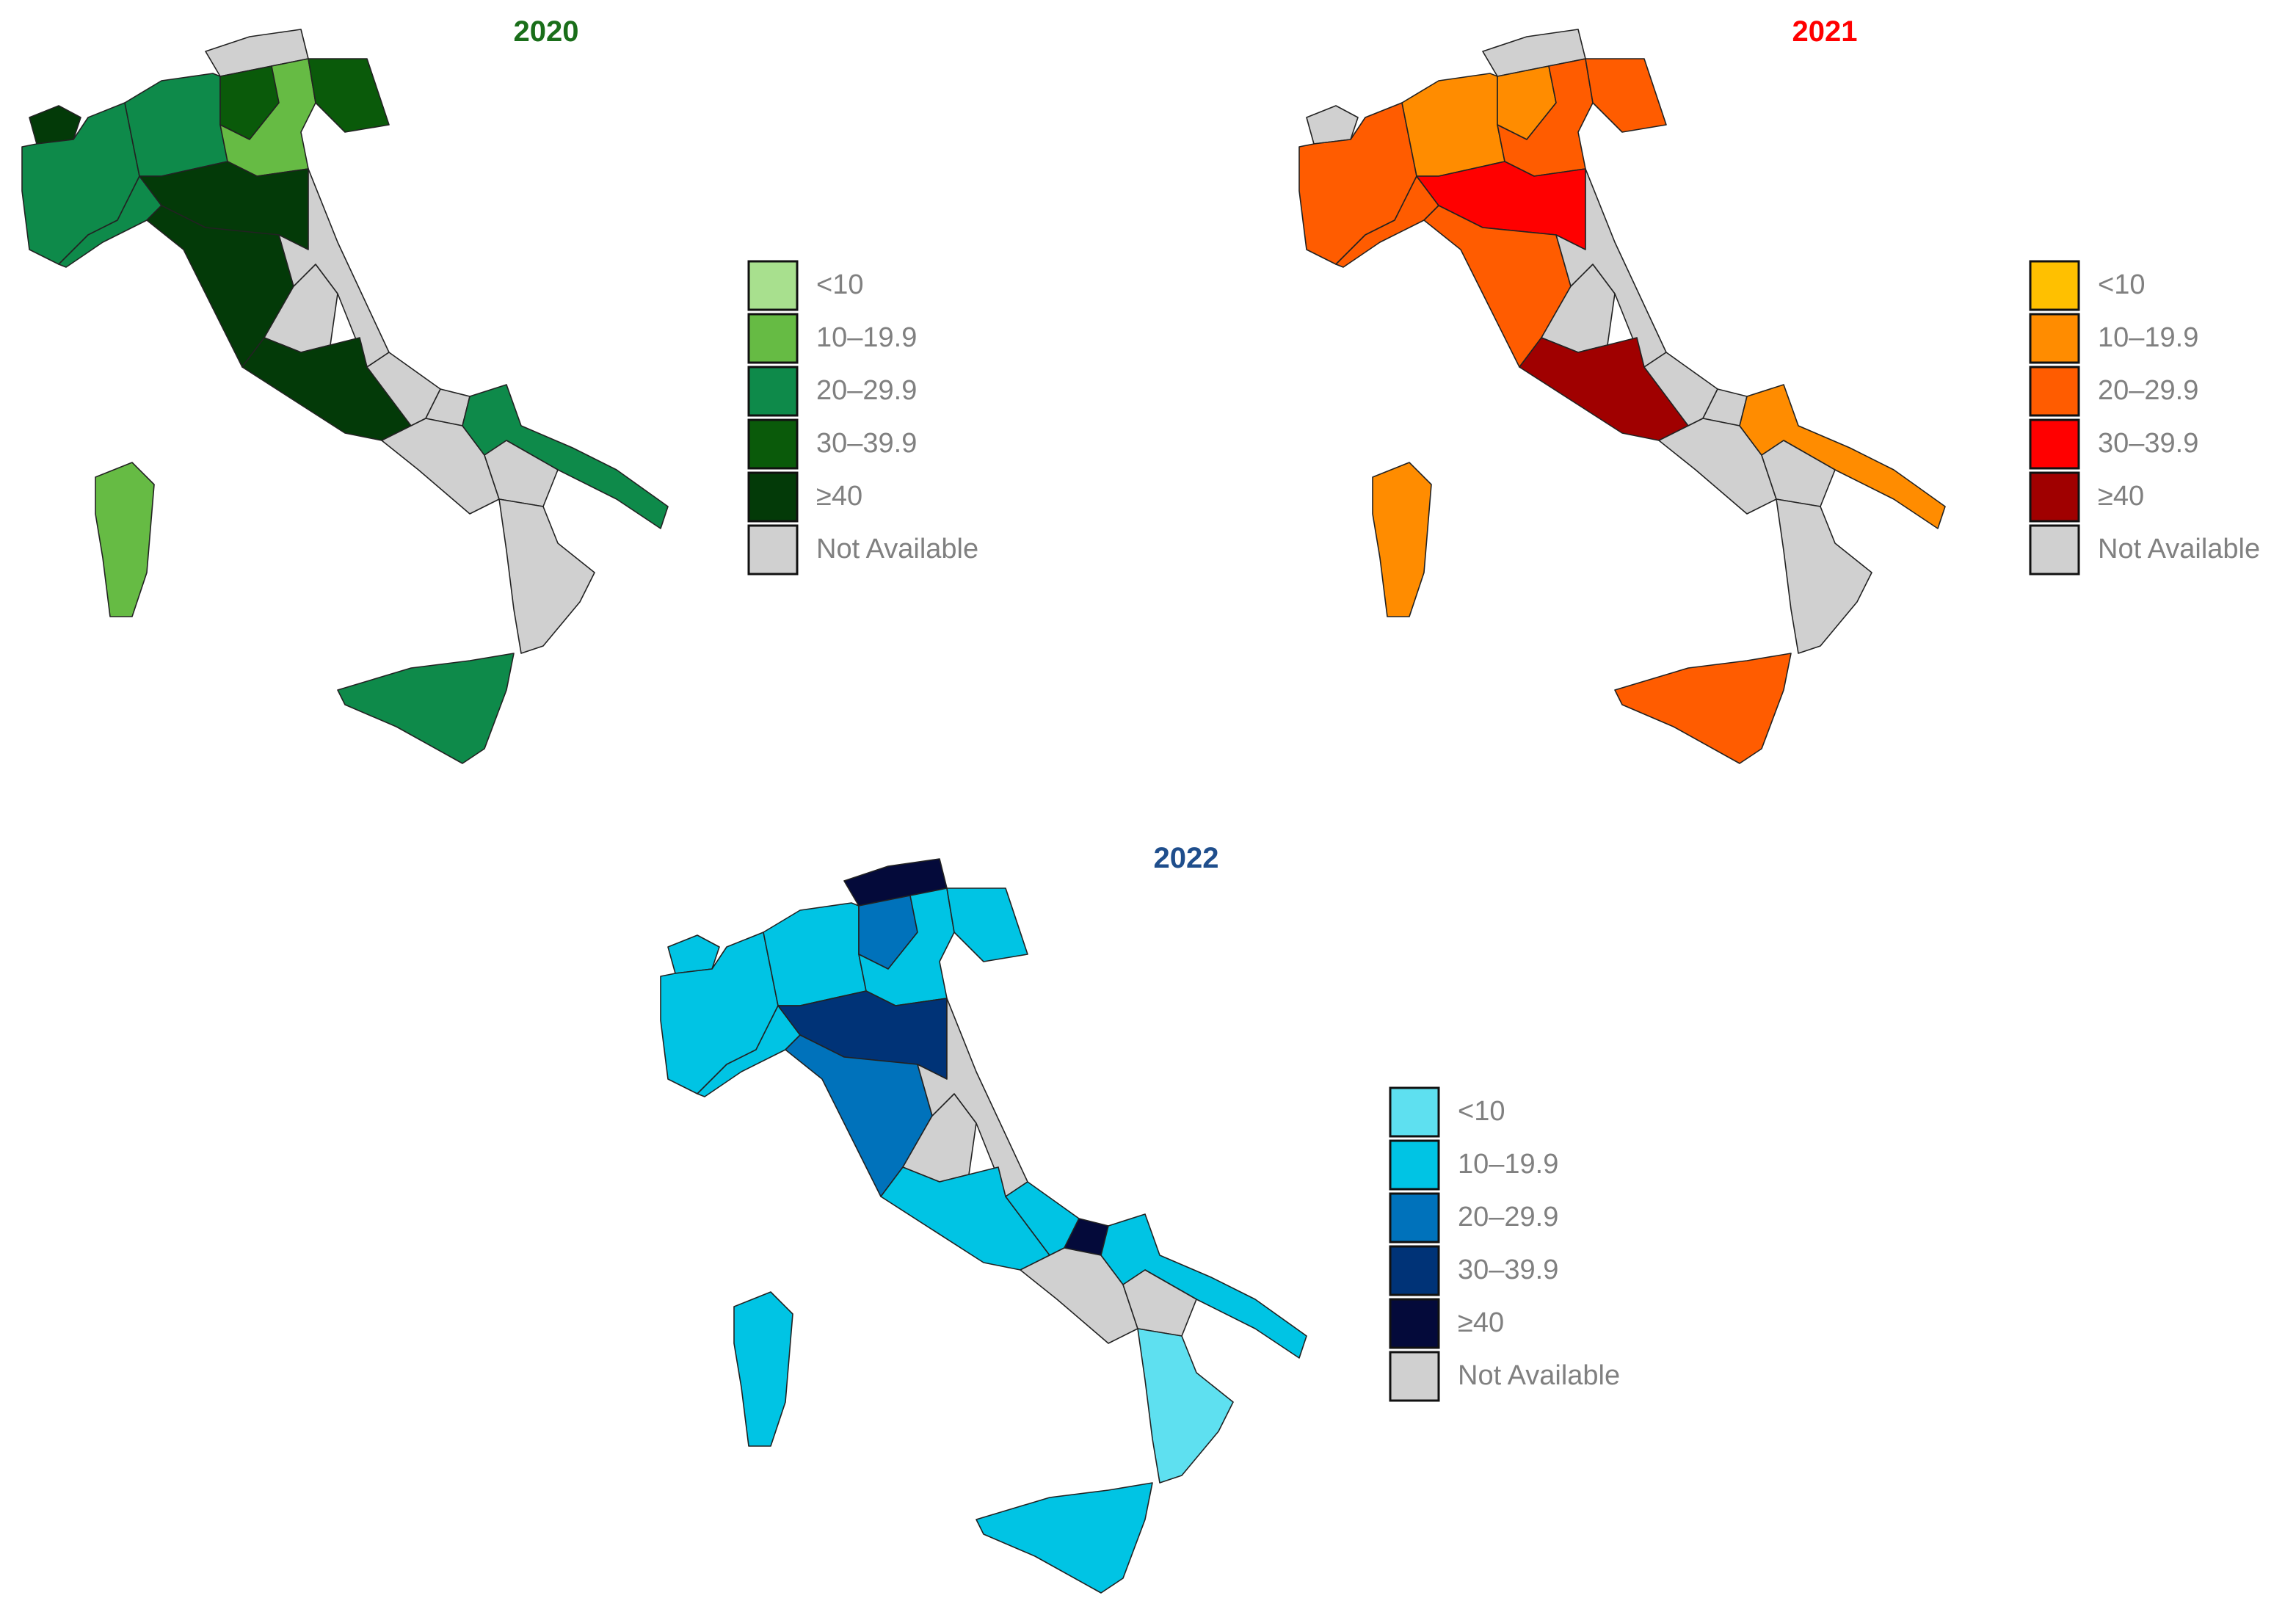 The image size is (2296, 1612). Describe the element at coordinates (546, 31) in the screenshot. I see `map-title: 2020` at that location.